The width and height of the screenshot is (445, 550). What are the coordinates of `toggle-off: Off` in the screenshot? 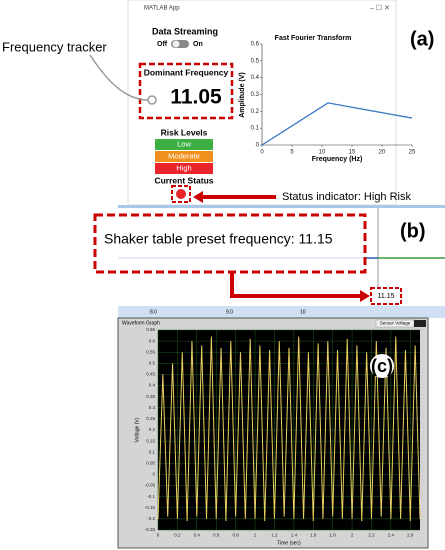 It's located at (162, 44).